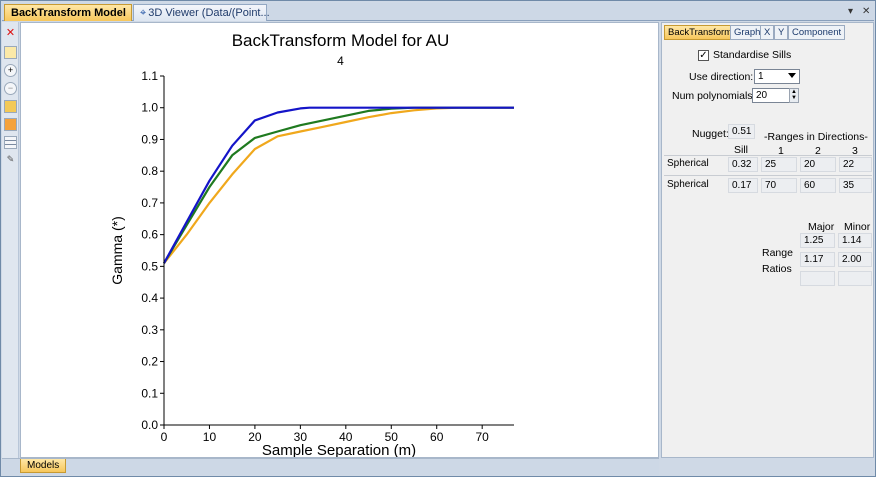 The image size is (876, 477). What do you see at coordinates (149, 235) in the screenshot?
I see `y-tick-label: 0.6` at bounding box center [149, 235].